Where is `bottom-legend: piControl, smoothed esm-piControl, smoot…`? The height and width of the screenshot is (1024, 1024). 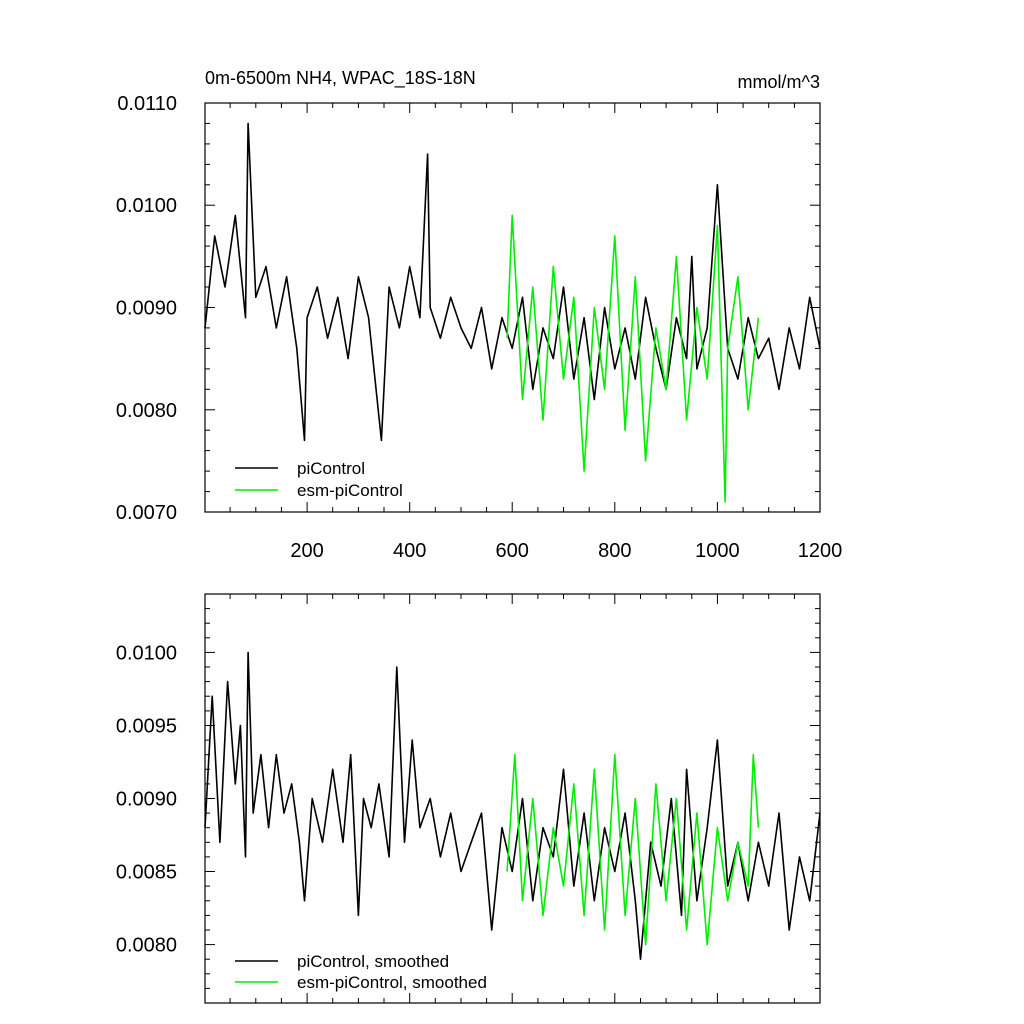
bottom-legend: piControl, smoothed esm-piControl, smoot… is located at coordinates (361, 972).